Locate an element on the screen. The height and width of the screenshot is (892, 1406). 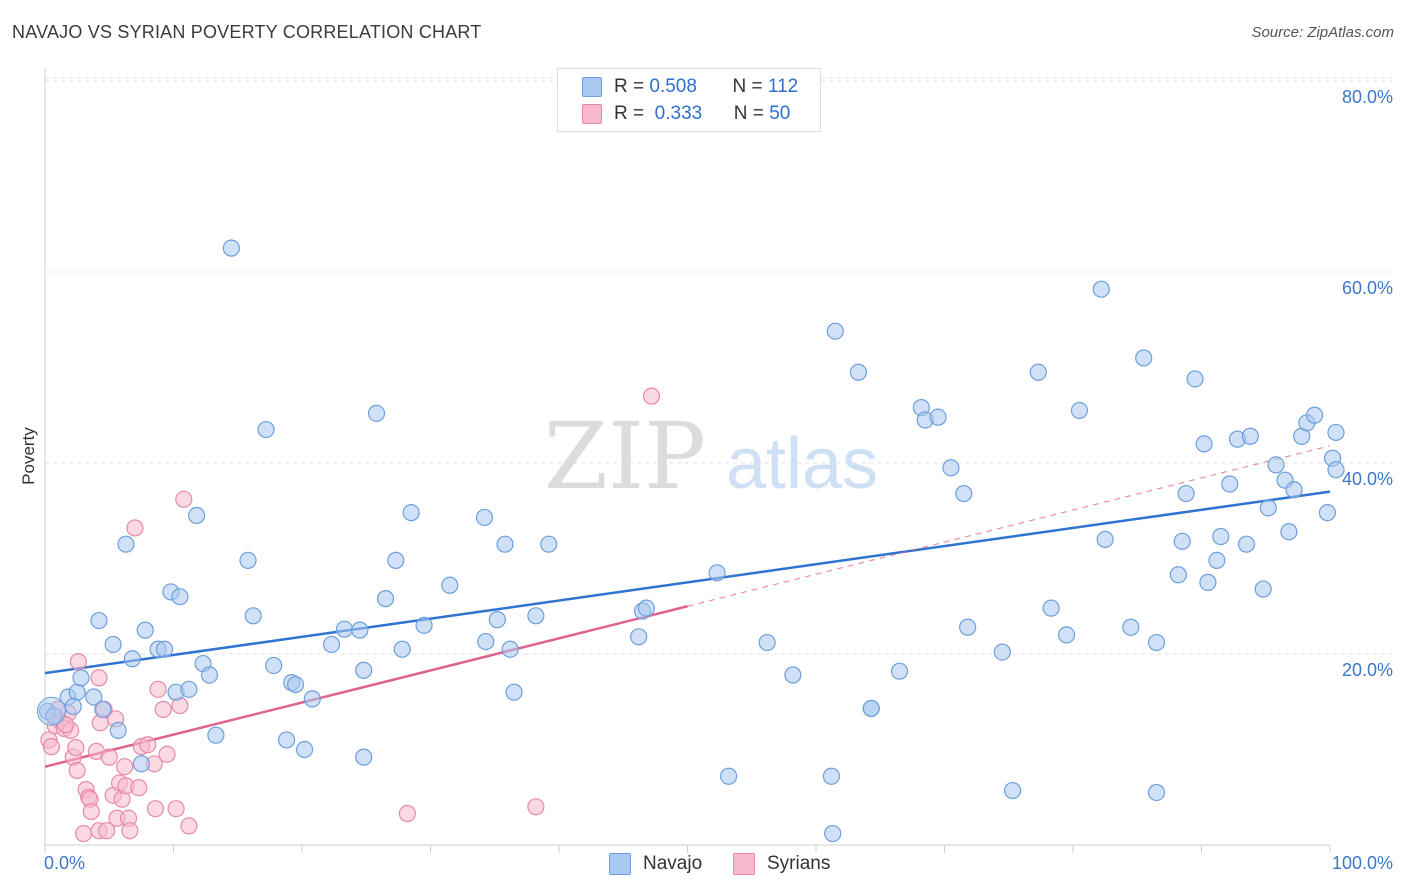
y-tick-label: 60.0% is located at coordinates (1367, 288).